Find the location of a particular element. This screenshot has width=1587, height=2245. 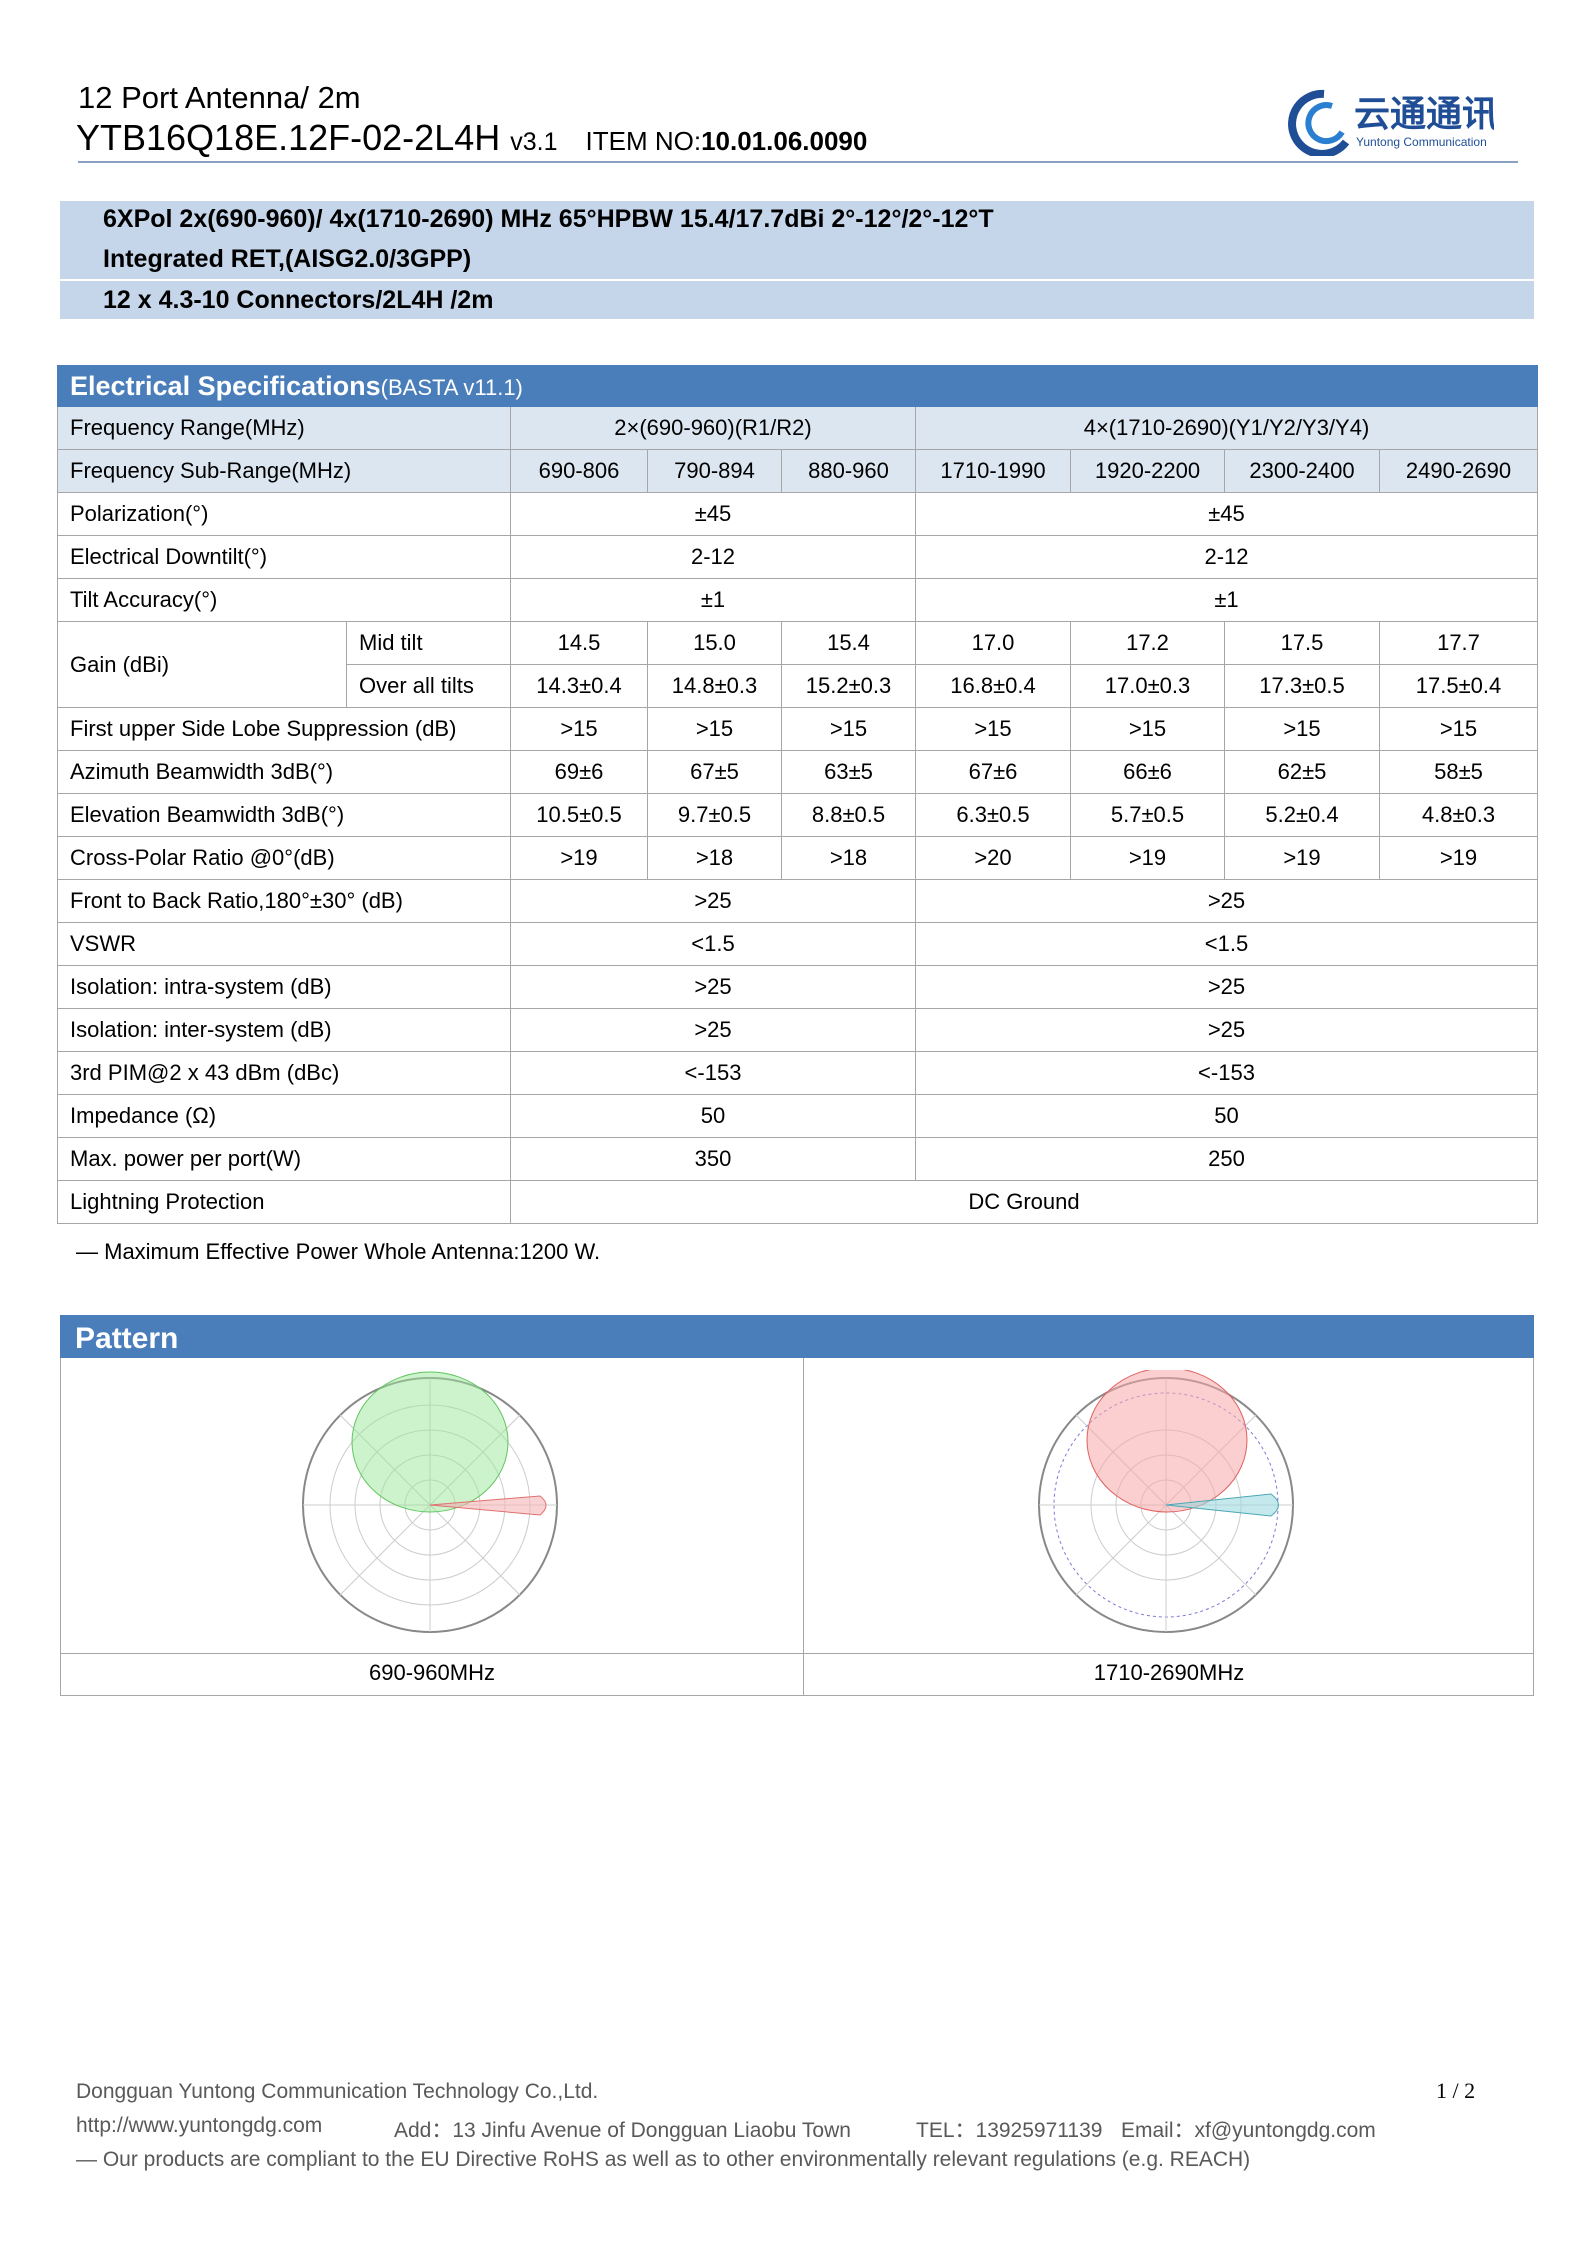

value-cell: 66±6 is located at coordinates (1147, 772).